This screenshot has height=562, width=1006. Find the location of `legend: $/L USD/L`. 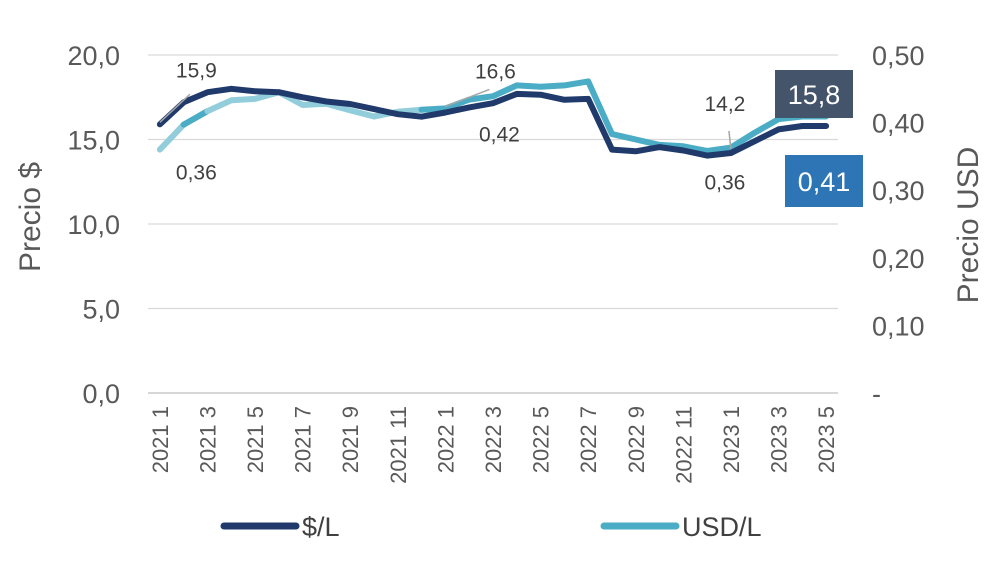

legend: $/L USD/L is located at coordinates (491, 527).